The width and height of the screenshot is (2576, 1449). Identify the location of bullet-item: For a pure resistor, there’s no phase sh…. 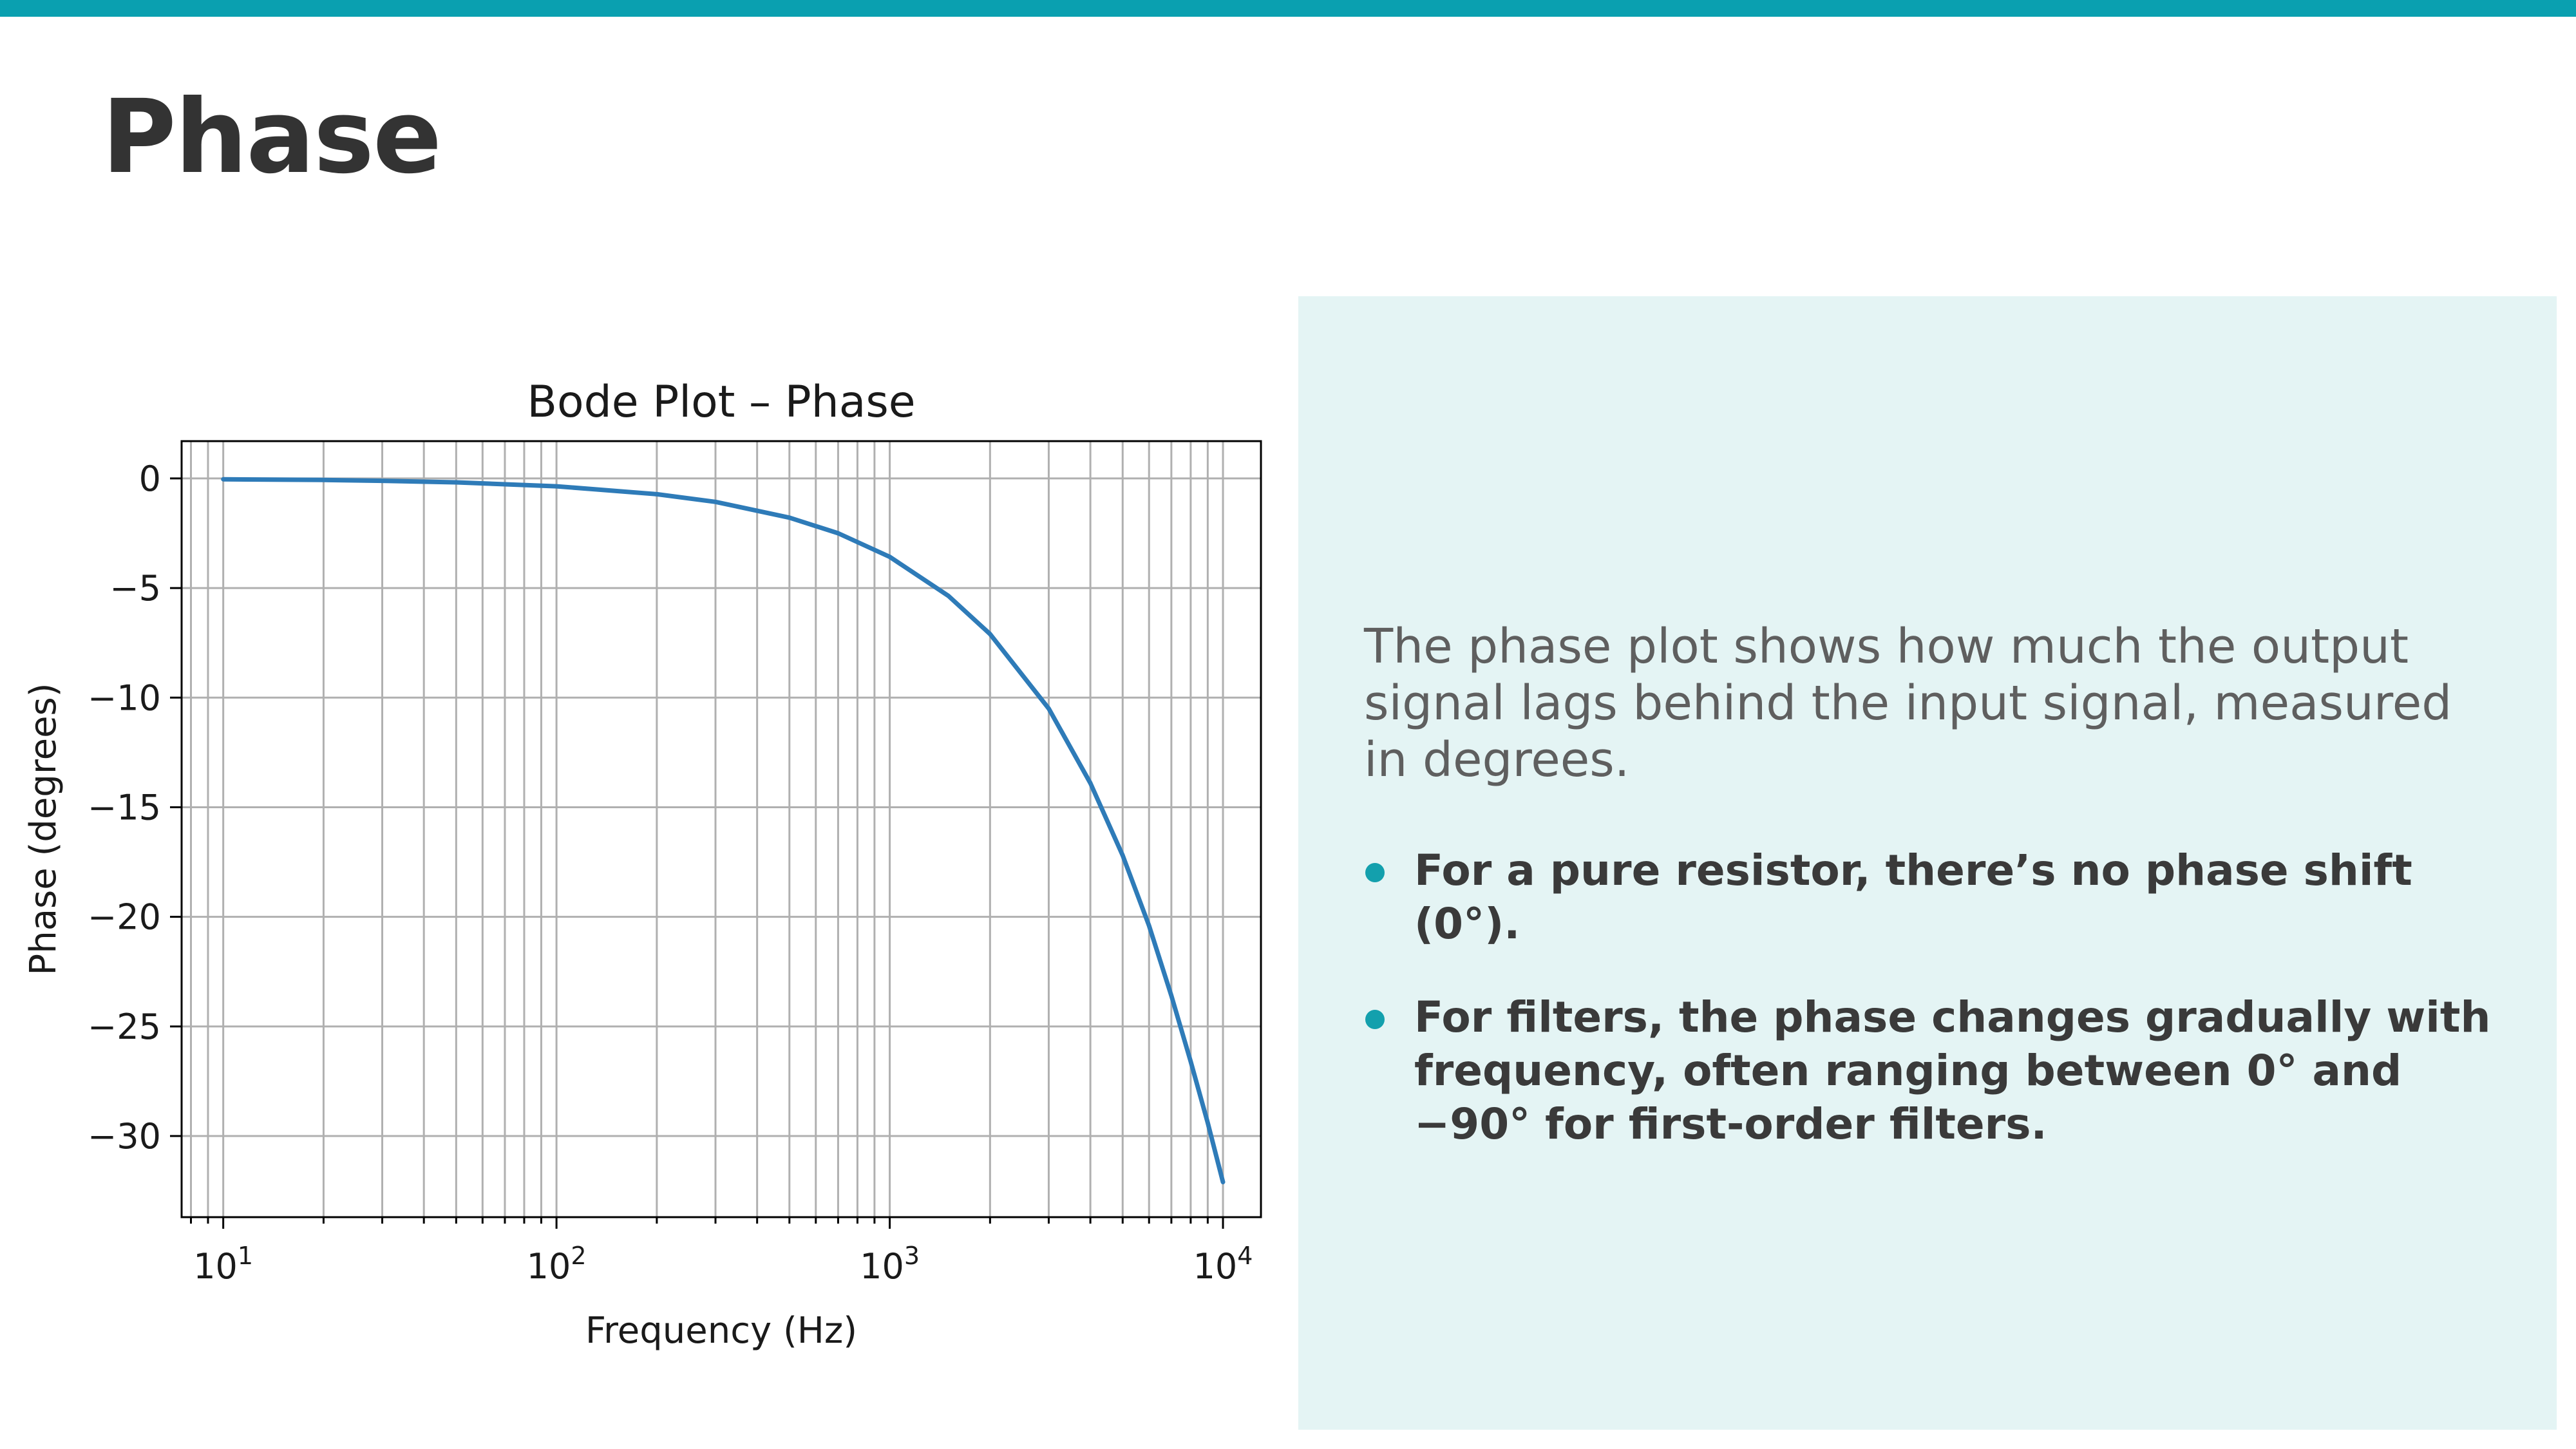
(1937, 898).